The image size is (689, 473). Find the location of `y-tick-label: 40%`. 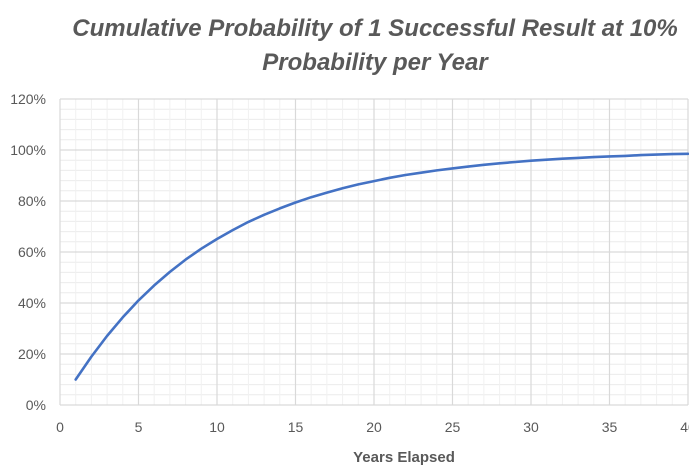

y-tick-label: 40% is located at coordinates (32, 303).